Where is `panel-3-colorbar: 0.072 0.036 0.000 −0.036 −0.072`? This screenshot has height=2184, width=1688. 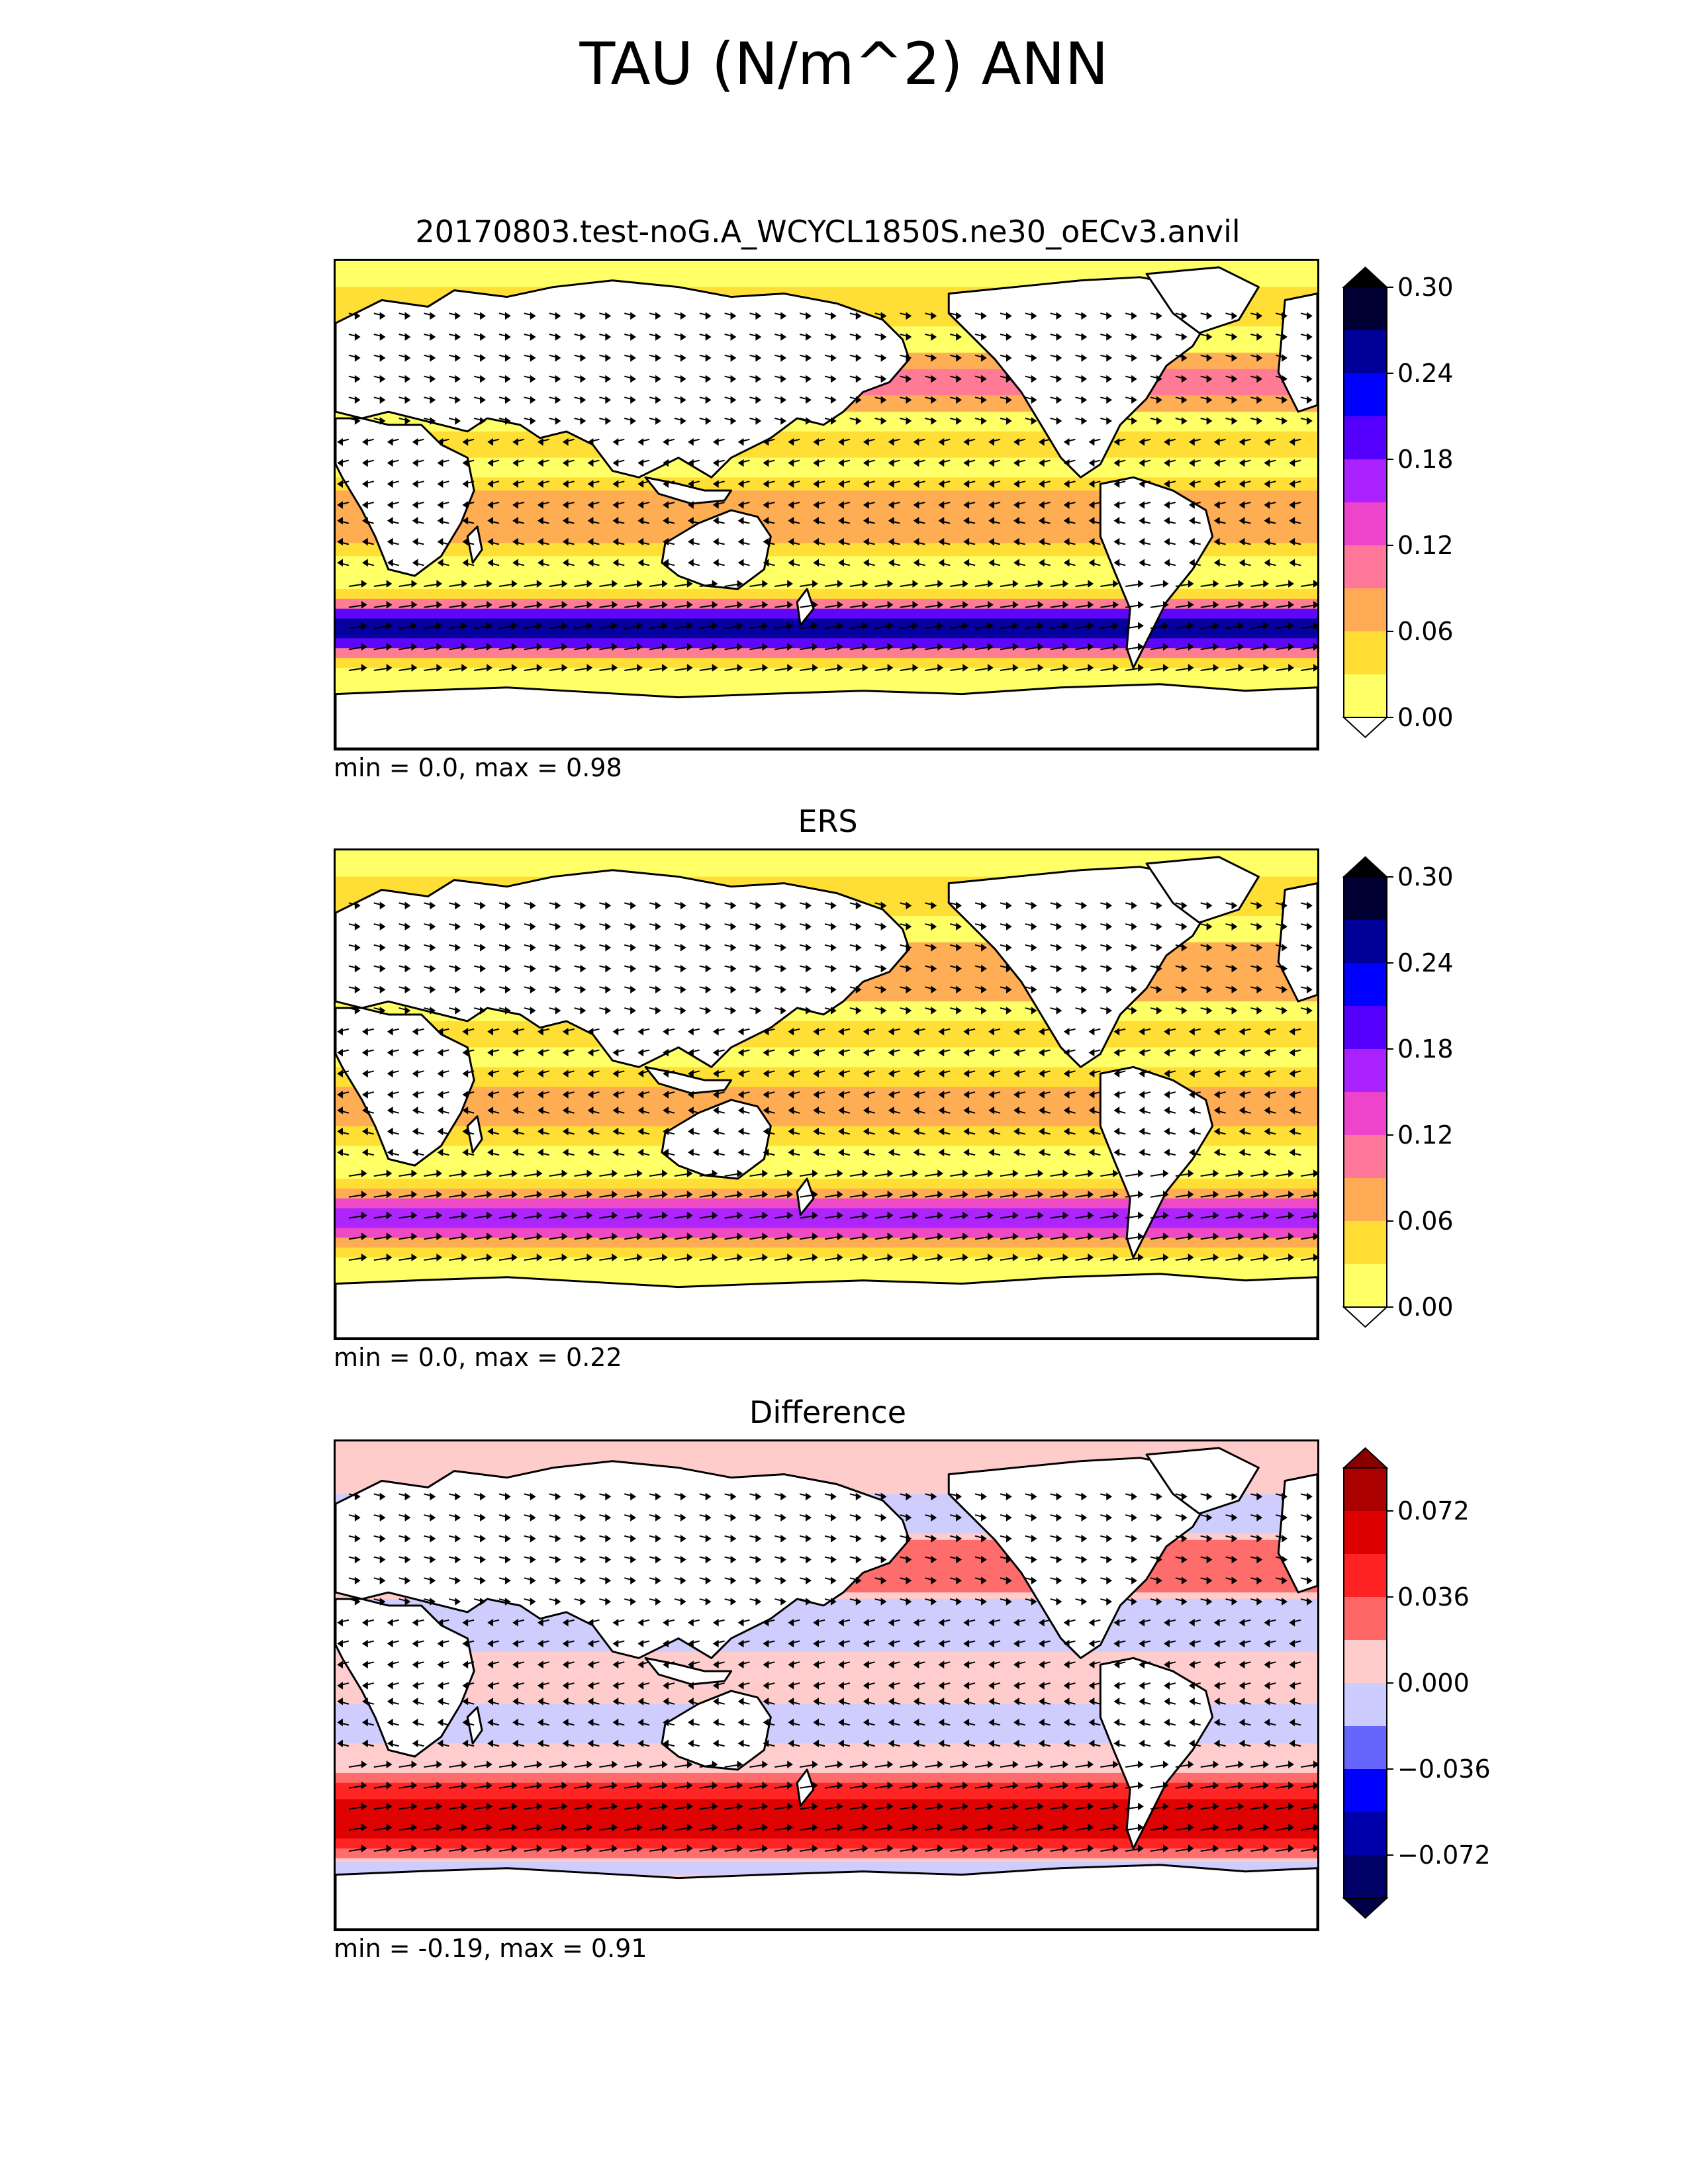
panel-3-colorbar: 0.072 0.036 0.000 −0.036 −0.072 is located at coordinates (1416, 1683).